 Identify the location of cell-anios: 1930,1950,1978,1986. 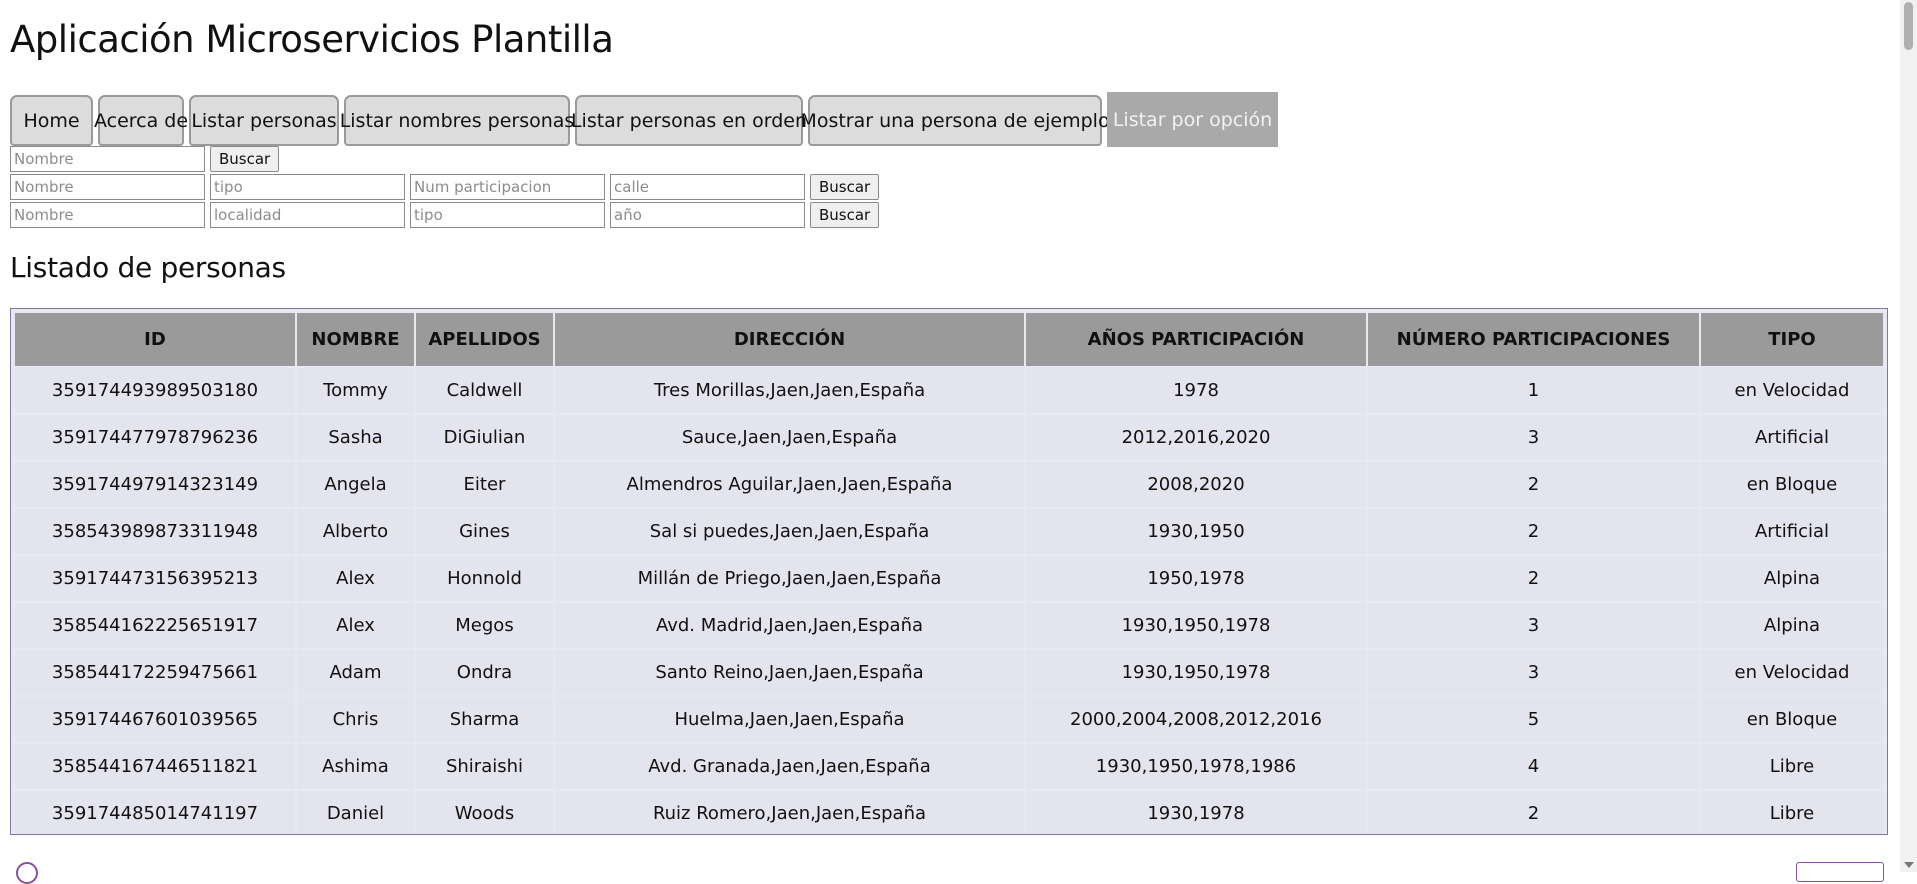
(1196, 766).